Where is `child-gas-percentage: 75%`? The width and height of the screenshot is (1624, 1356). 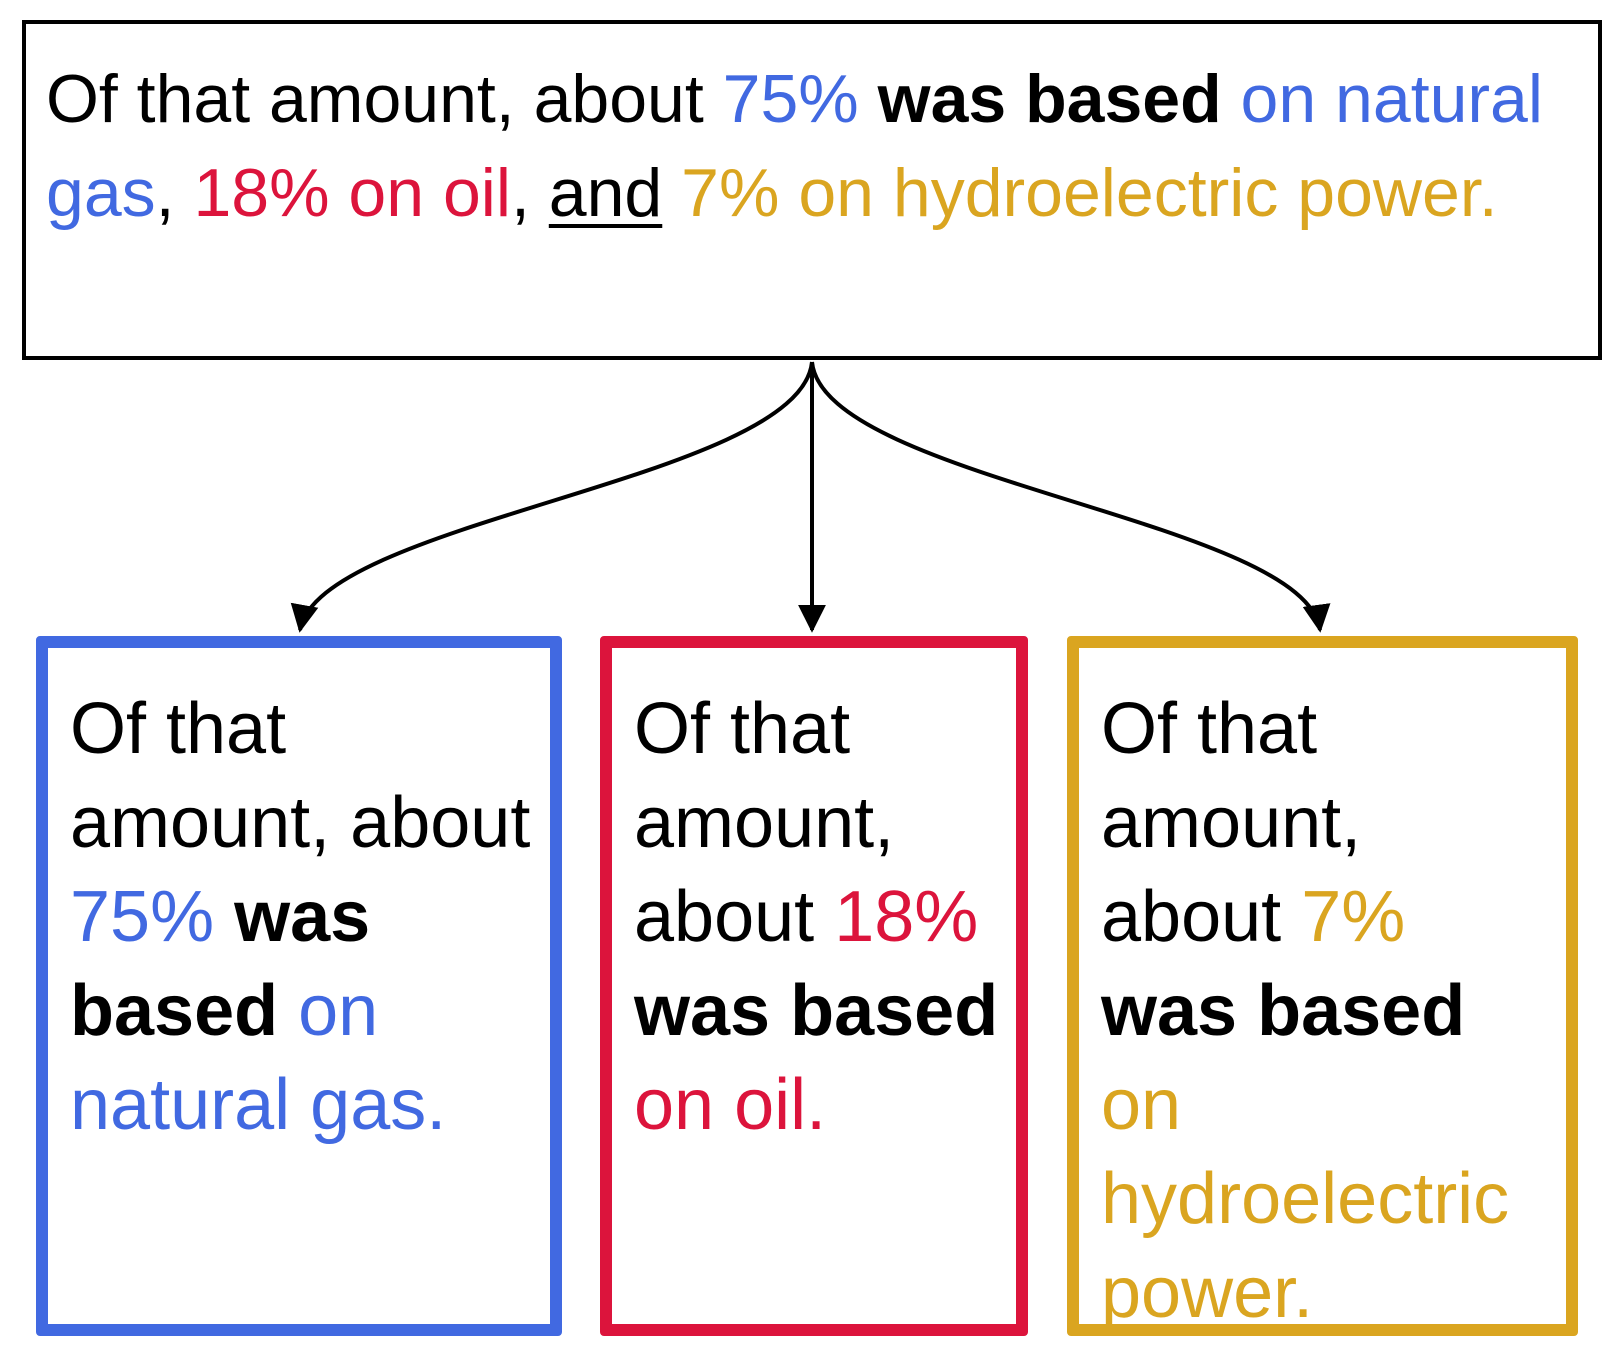
child-gas-percentage: 75% is located at coordinates (142, 917).